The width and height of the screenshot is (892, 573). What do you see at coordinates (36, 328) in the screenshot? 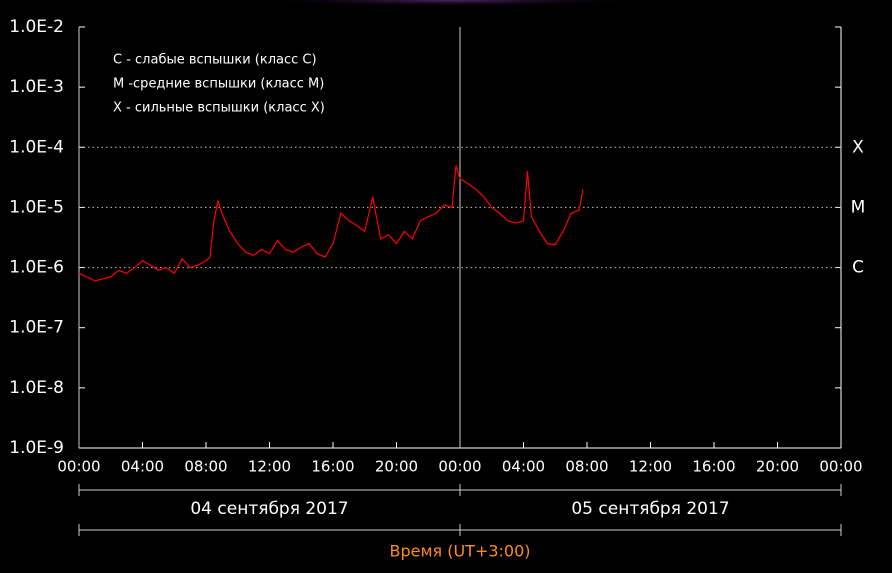
I see `y-tick-label: 1.0E-7` at bounding box center [36, 328].